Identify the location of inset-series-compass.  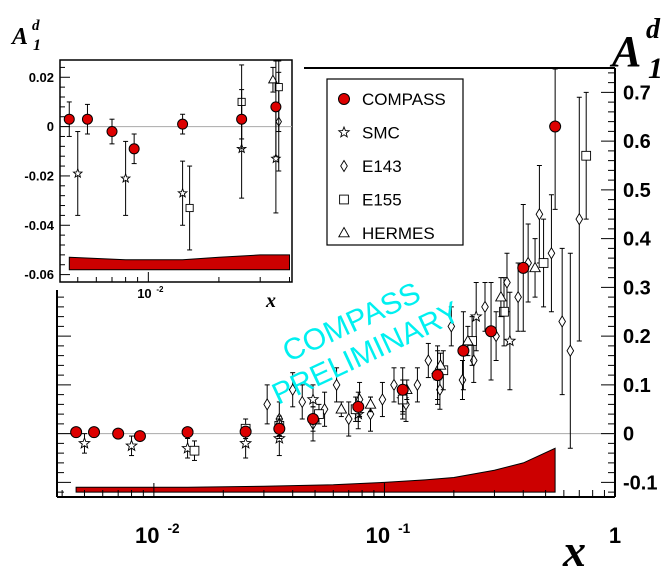
(172, 112).